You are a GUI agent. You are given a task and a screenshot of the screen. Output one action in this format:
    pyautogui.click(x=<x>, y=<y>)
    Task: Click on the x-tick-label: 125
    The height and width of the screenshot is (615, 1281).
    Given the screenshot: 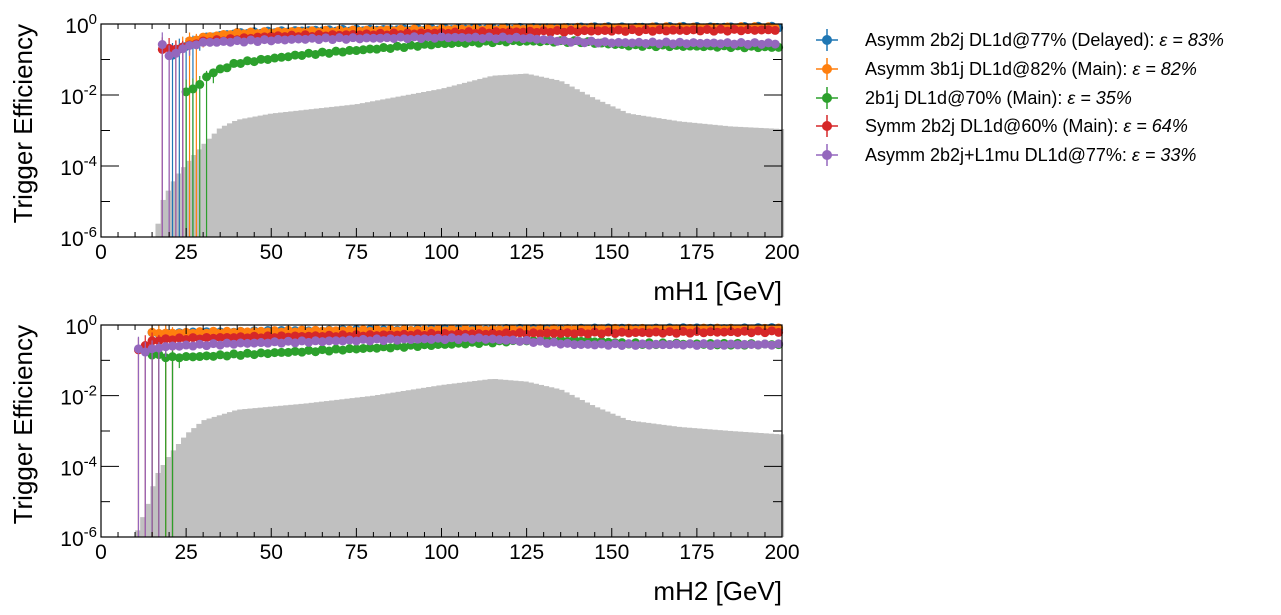 What is the action you would take?
    pyautogui.click(x=526, y=252)
    